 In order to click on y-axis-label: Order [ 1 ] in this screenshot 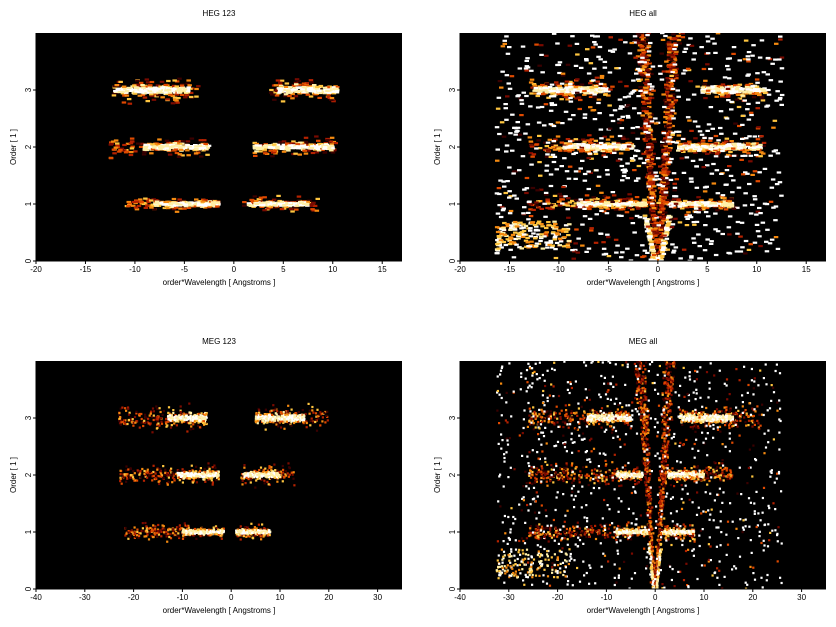, I will do `click(13, 147)`.